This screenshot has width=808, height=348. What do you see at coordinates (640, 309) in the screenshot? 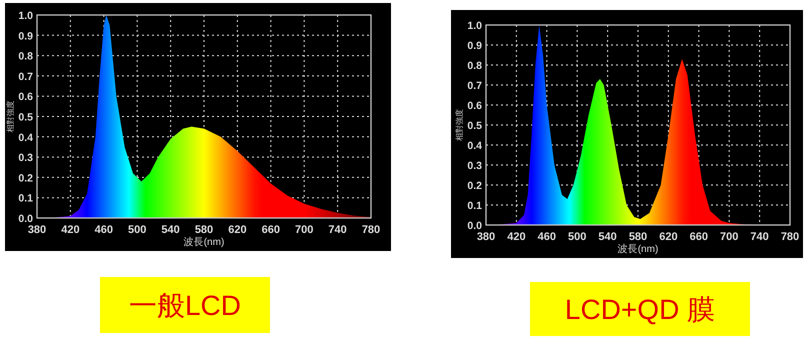
I see `text: LCD+QD 膜` at bounding box center [640, 309].